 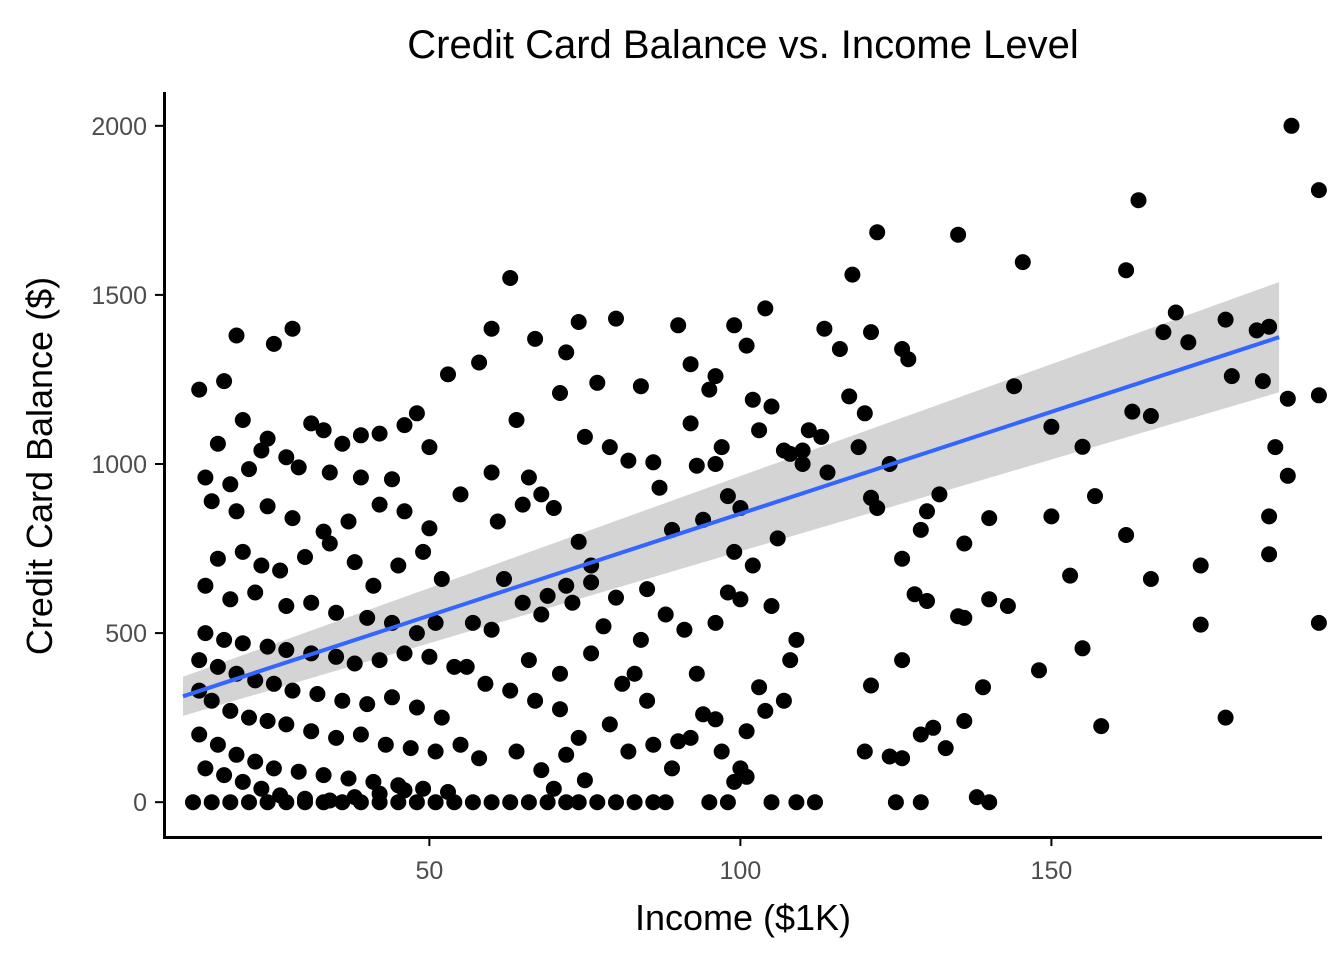 I want to click on x-tick-label: 150, so click(x=1052, y=871).